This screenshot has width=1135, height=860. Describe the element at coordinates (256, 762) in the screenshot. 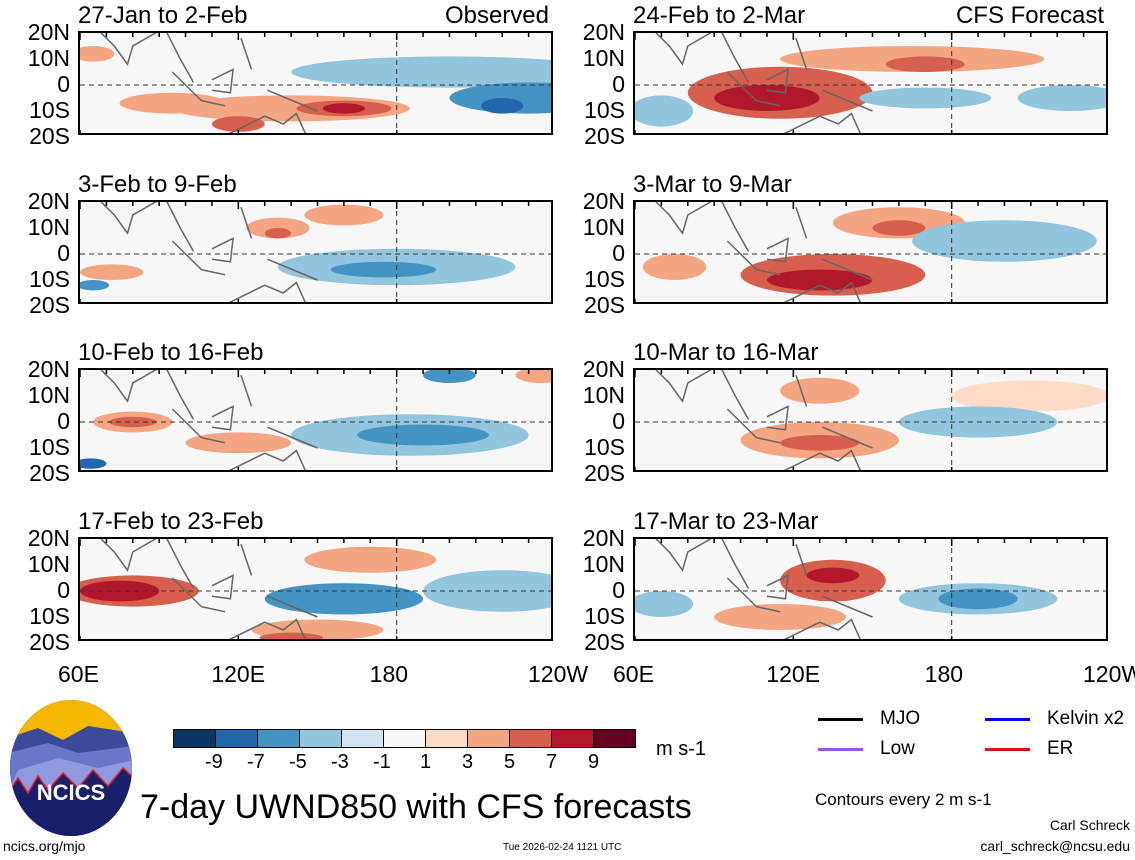

I see `colorbar-tick-label: -7` at that location.